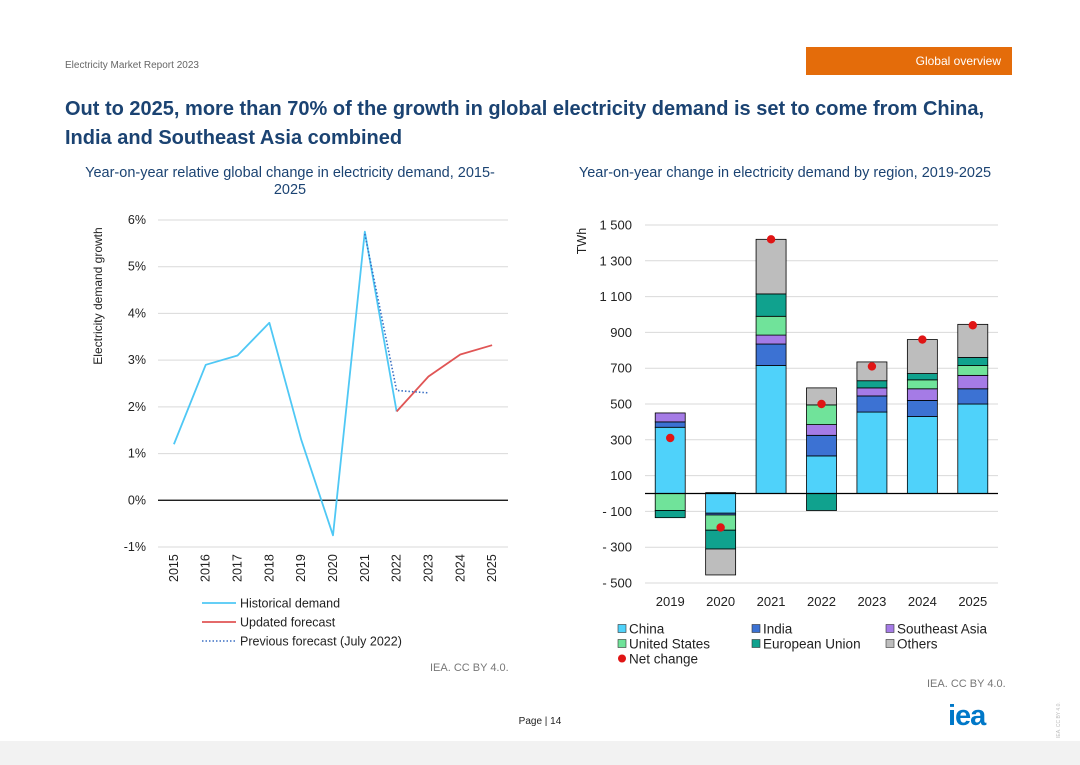 This screenshot has width=1080, height=765. Describe the element at coordinates (967, 716) in the screenshot. I see `iea-logo: iea` at that location.